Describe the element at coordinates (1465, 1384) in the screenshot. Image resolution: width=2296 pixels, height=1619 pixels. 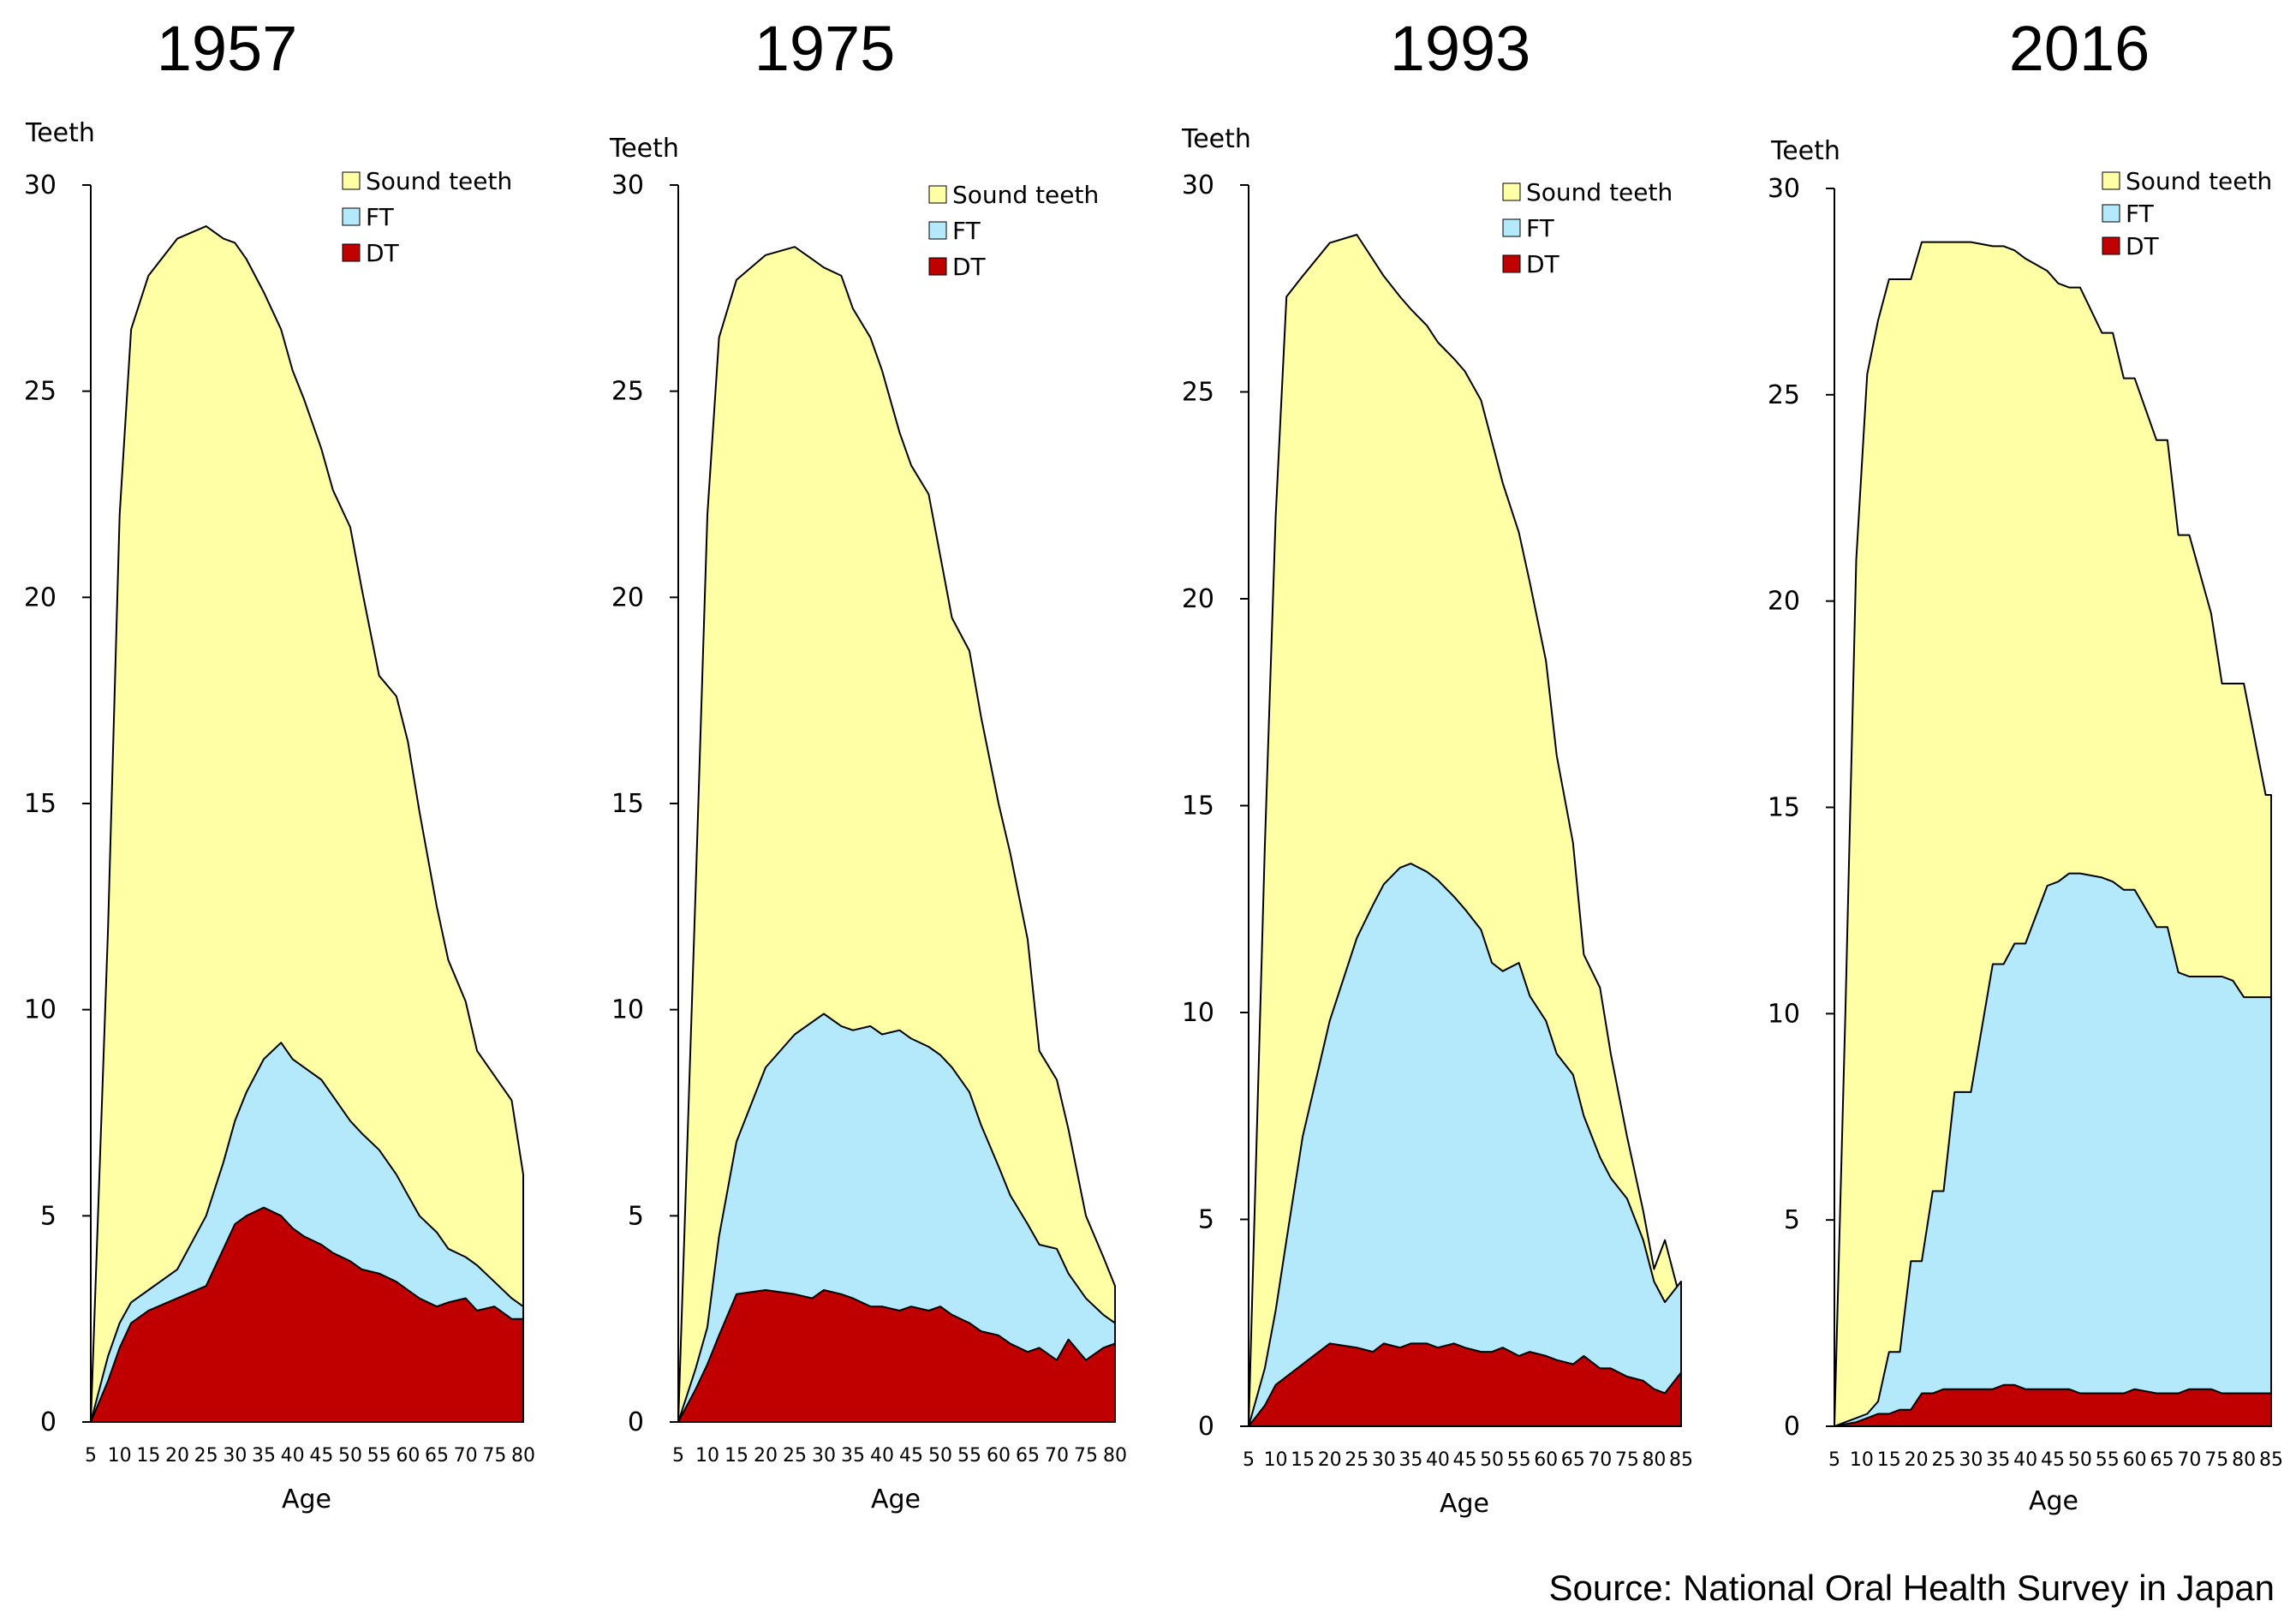
I see `dt-area` at that location.